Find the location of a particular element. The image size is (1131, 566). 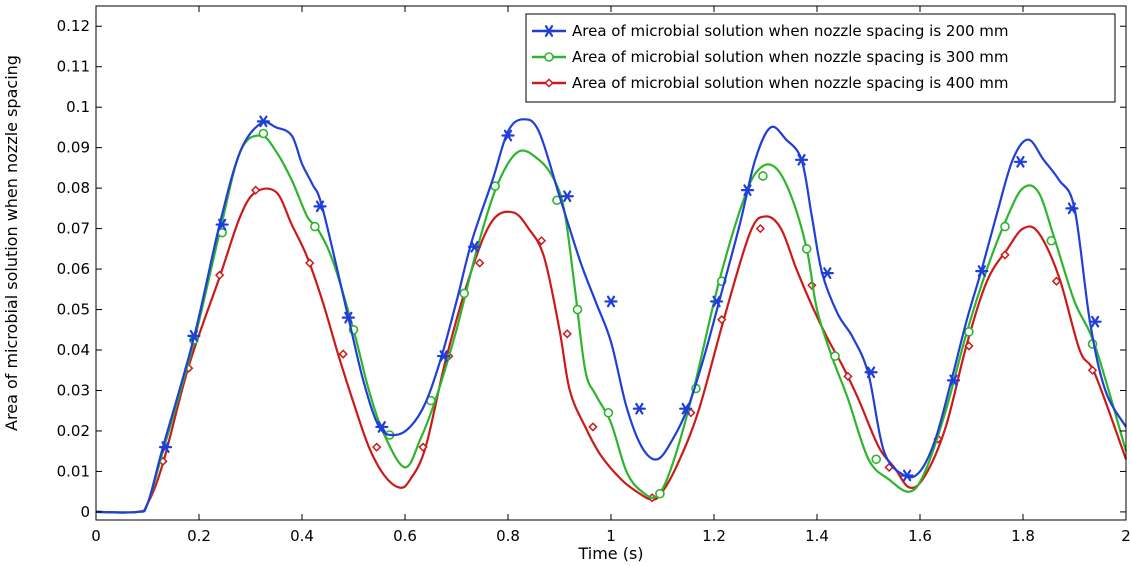

y-tick-label: 0.06 is located at coordinates (73, 269).